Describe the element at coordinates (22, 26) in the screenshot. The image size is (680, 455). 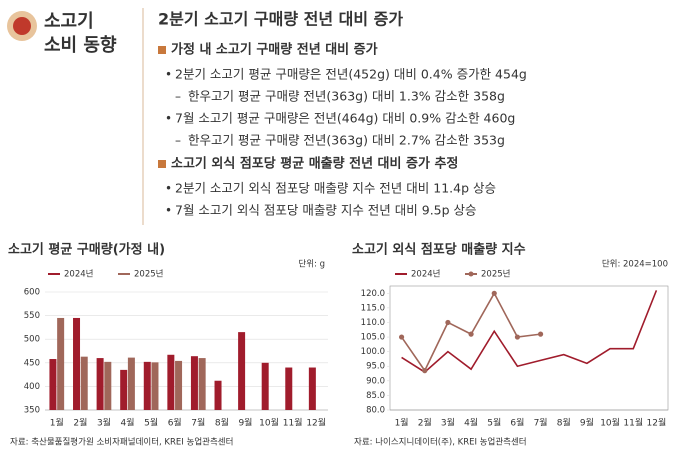
I see `icon-inner` at that location.